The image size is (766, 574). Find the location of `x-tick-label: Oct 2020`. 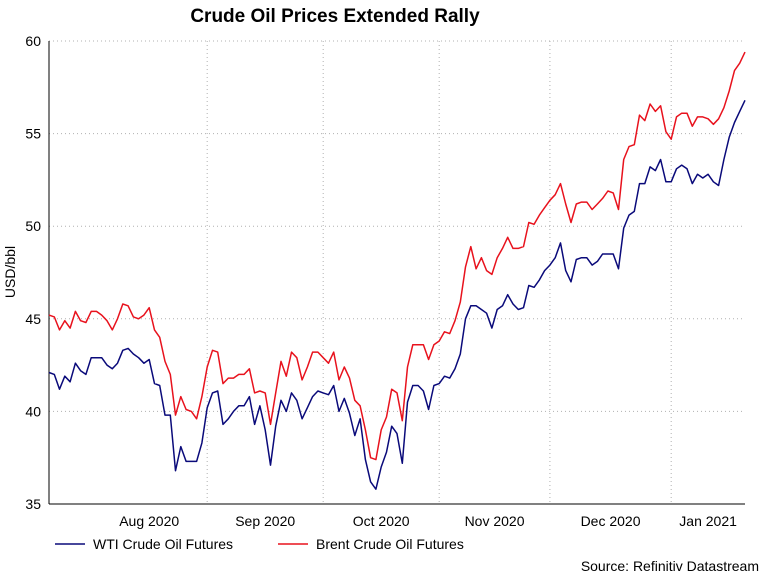

x-tick-label: Oct 2020 is located at coordinates (381, 521).